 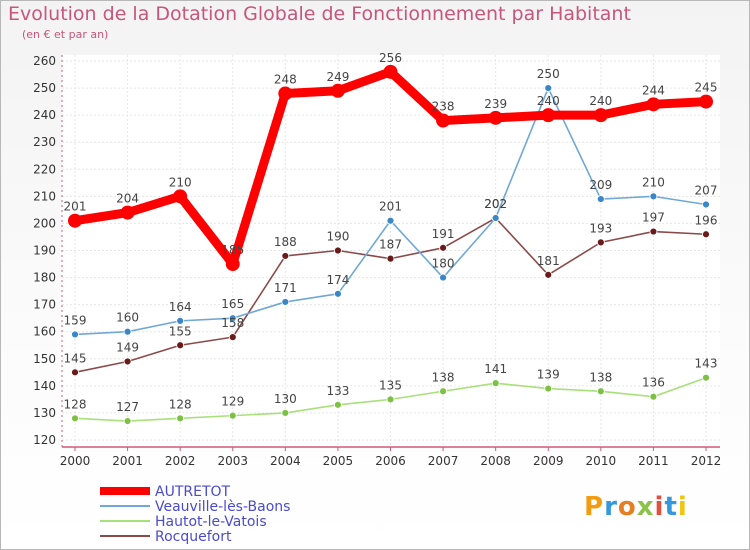 I want to click on data-label: 165, so click(x=232, y=304).